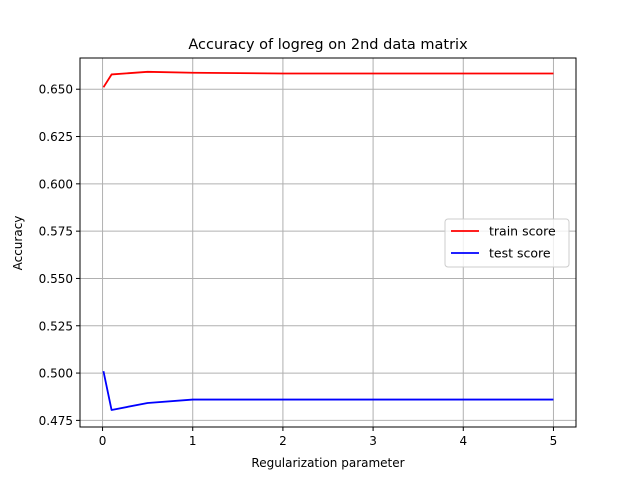 Image resolution: width=640 pixels, height=480 pixels. I want to click on legend-label-train: train score, so click(522, 231).